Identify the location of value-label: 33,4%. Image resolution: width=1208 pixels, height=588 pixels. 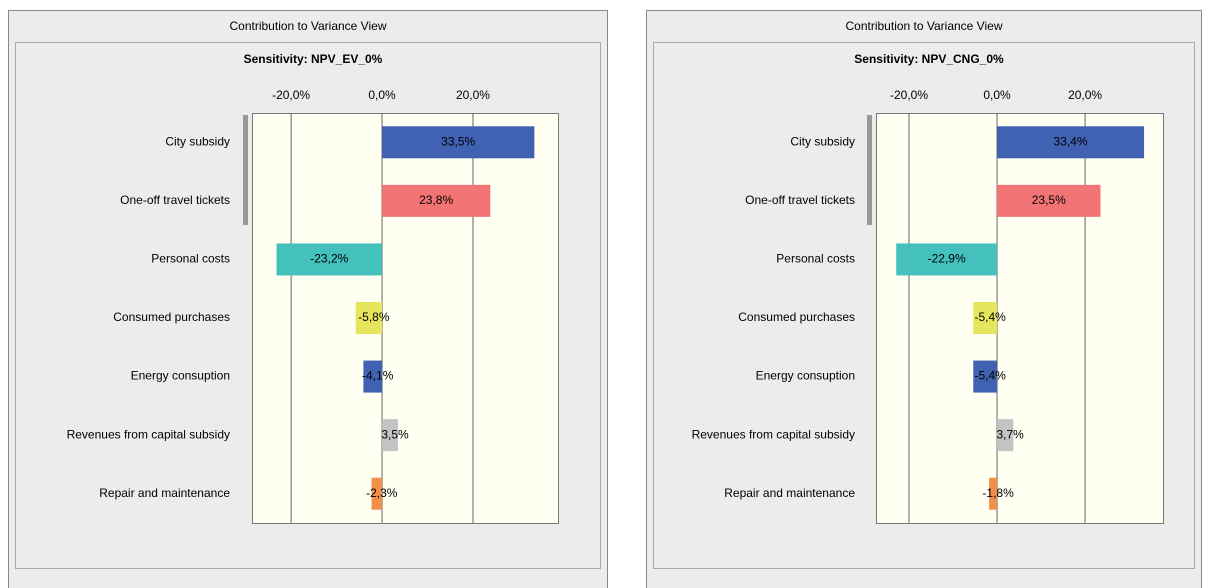
(1071, 141).